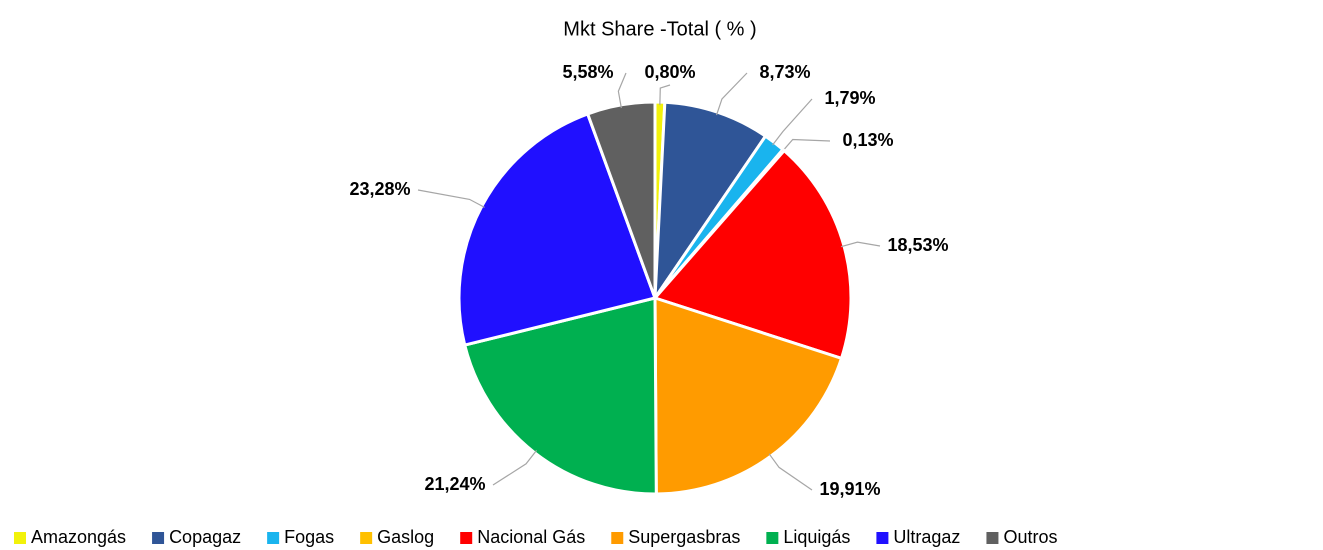  Describe the element at coordinates (669, 72) in the screenshot. I see `data-label: 0,80%` at that location.